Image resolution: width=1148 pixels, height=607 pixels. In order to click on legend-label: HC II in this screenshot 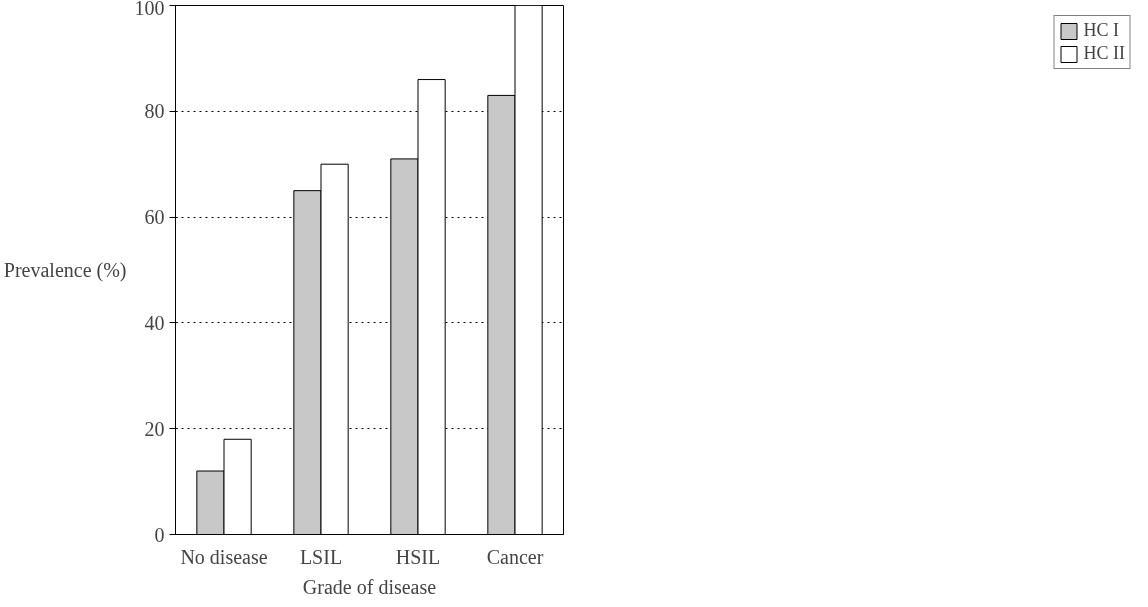, I will do `click(1104, 53)`.